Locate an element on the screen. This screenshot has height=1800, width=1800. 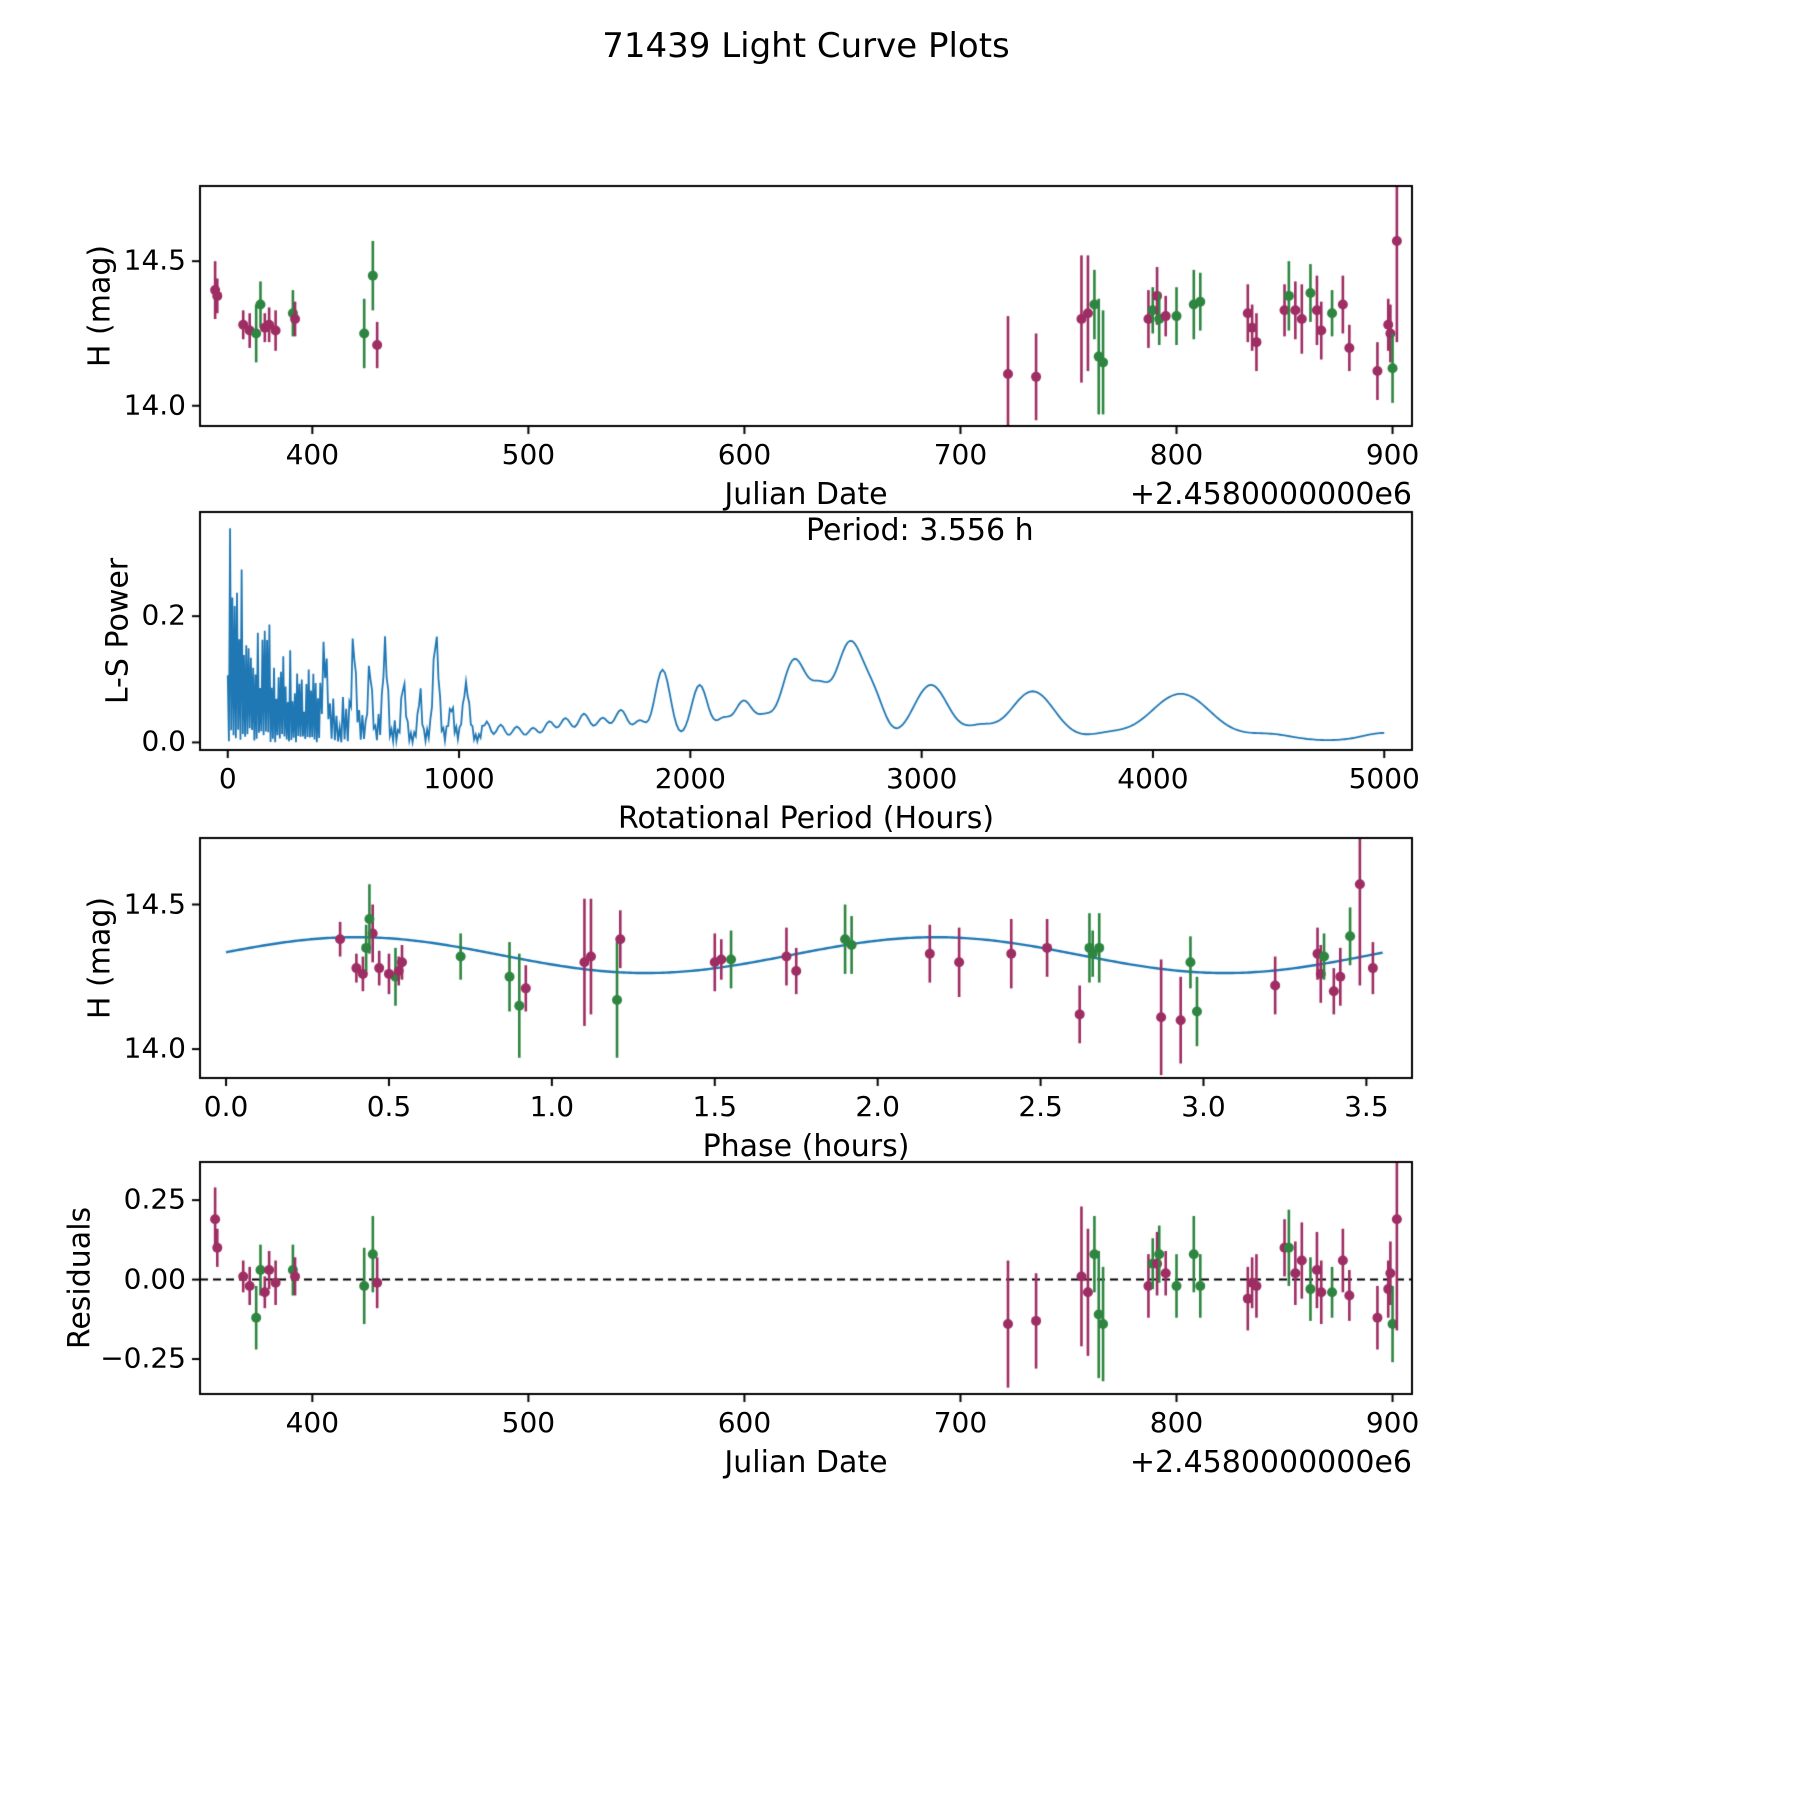
y-tick-label: 0.00 is located at coordinates (154, 1279).